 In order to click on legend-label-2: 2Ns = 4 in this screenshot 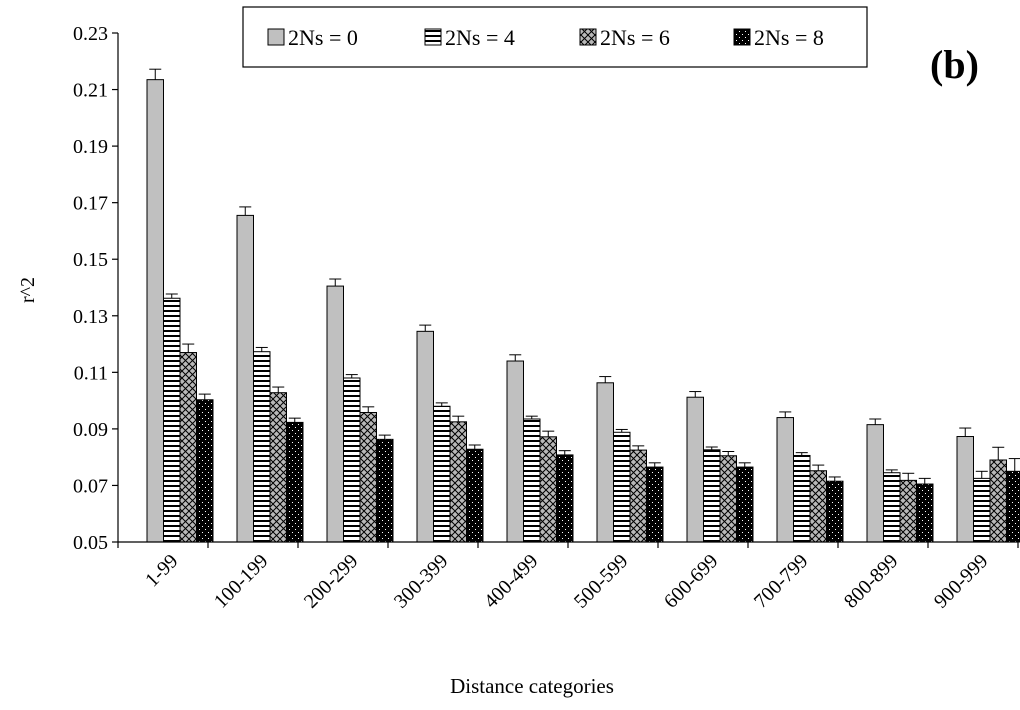, I will do `click(480, 37)`.